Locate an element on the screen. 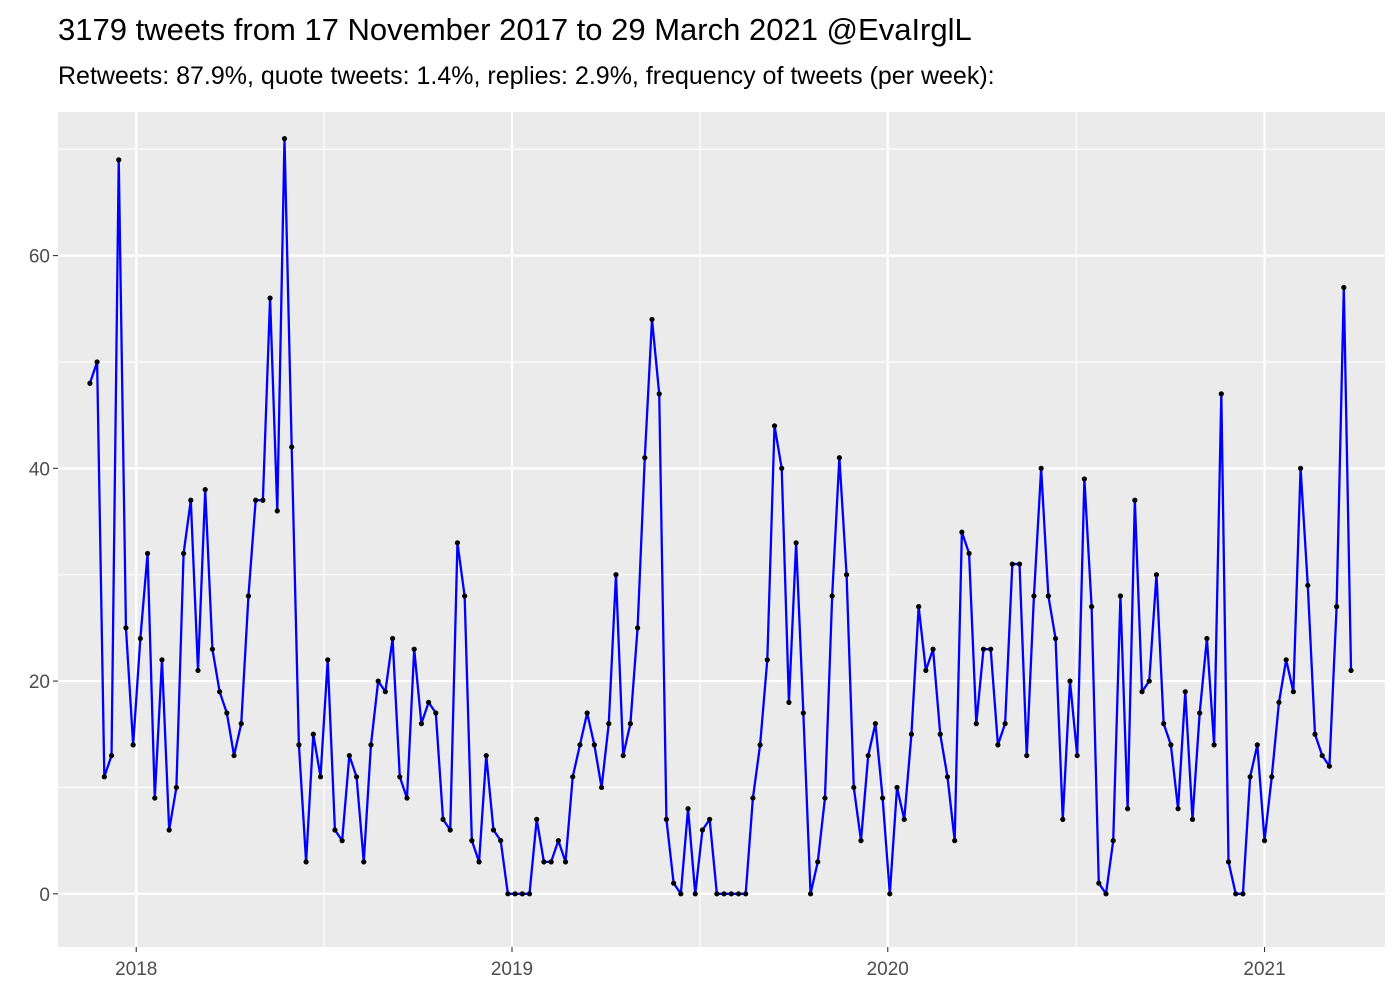 The width and height of the screenshot is (1400, 1000). y-tick-label: 40 is located at coordinates (39, 469).